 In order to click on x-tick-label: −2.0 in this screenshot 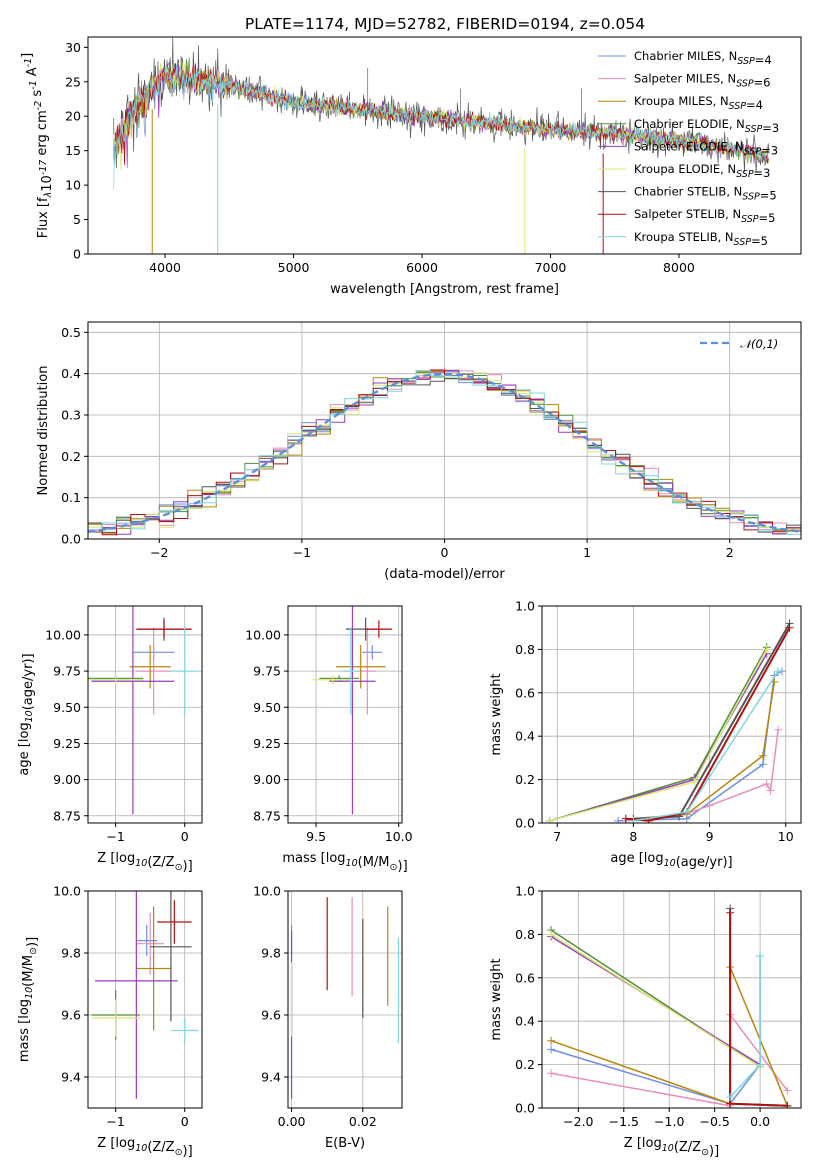, I will do `click(578, 1121)`.